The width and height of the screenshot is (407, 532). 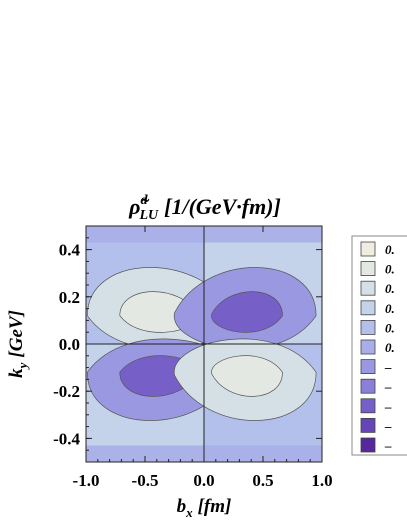 What do you see at coordinates (321, 480) in the screenshot?
I see `x-tick-label: 1.0` at bounding box center [321, 480].